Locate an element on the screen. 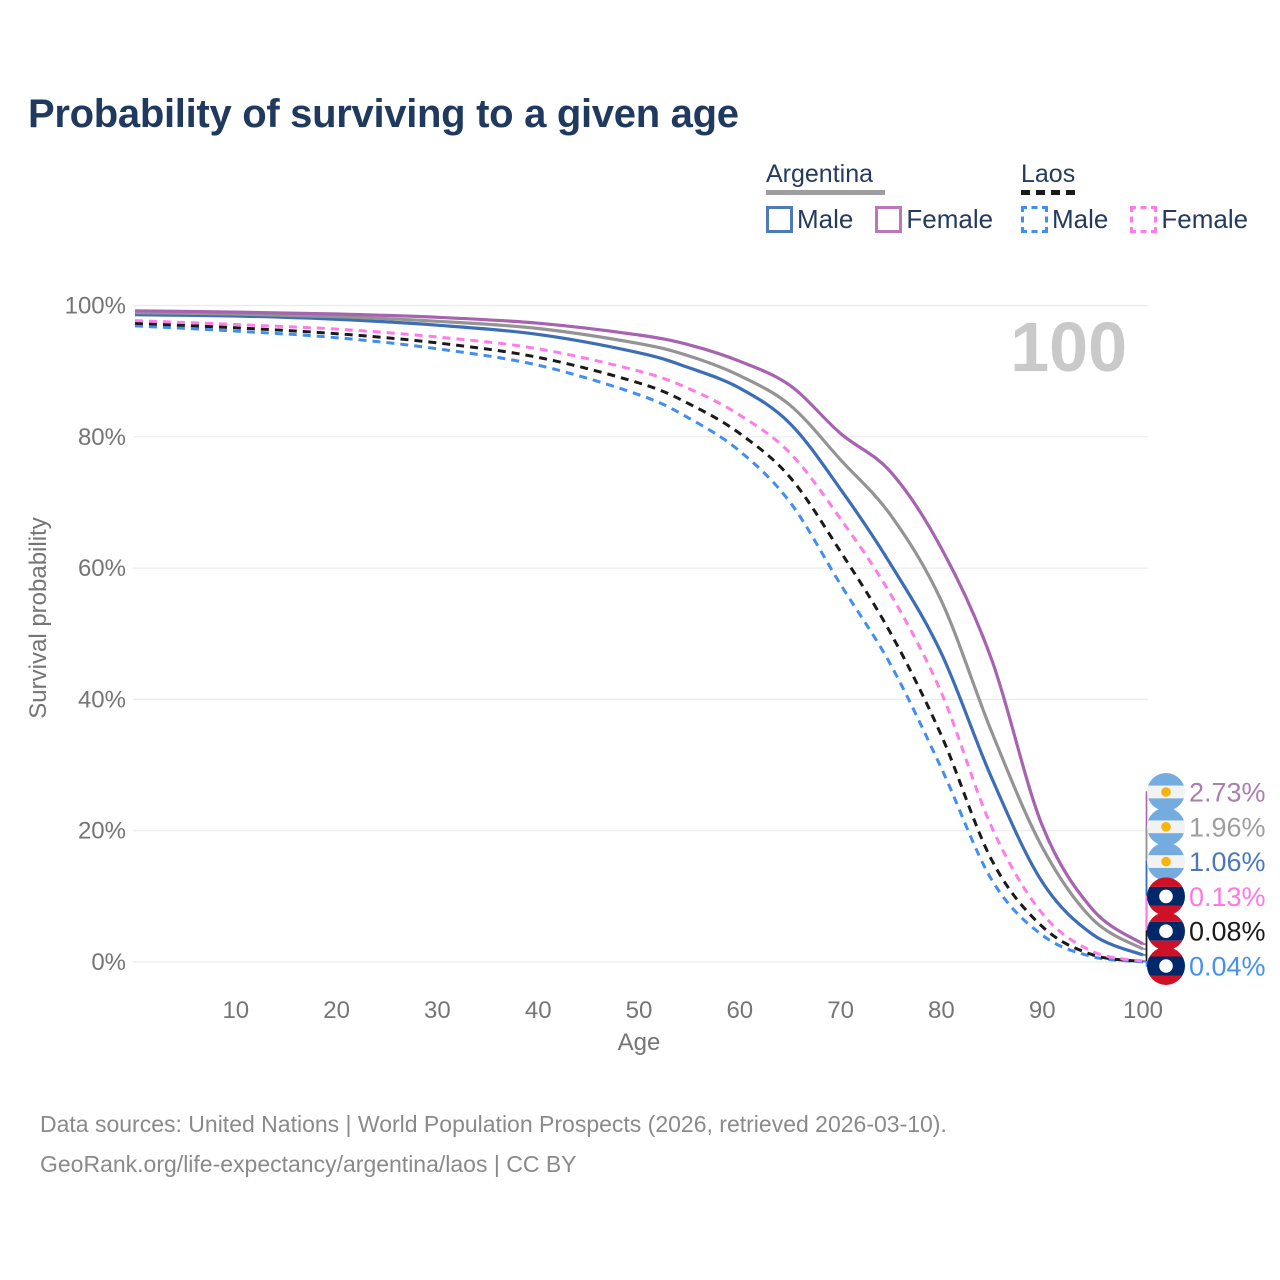  end-label-argentina-female: 2.73% is located at coordinates (1206, 792).